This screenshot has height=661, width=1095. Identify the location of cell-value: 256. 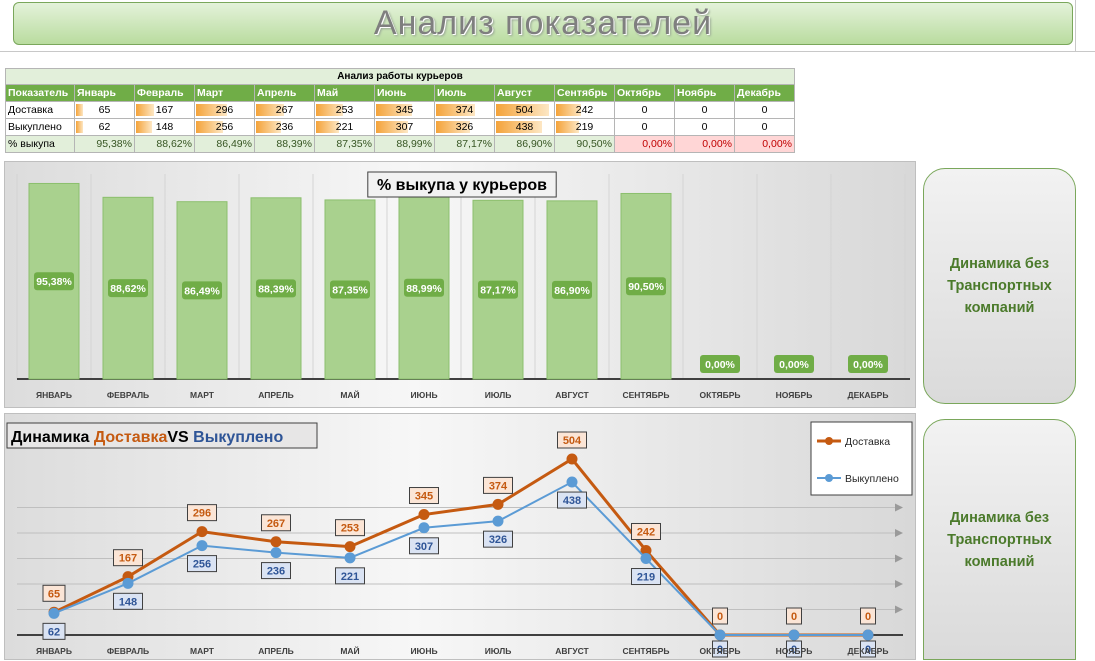
(224, 127).